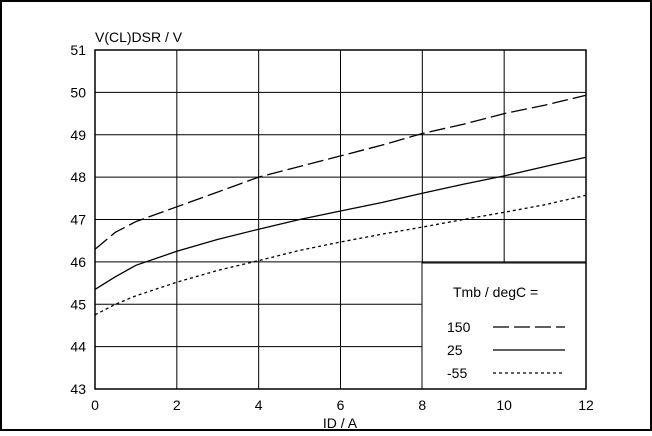  I want to click on y-tick-label: 43, so click(78, 389).